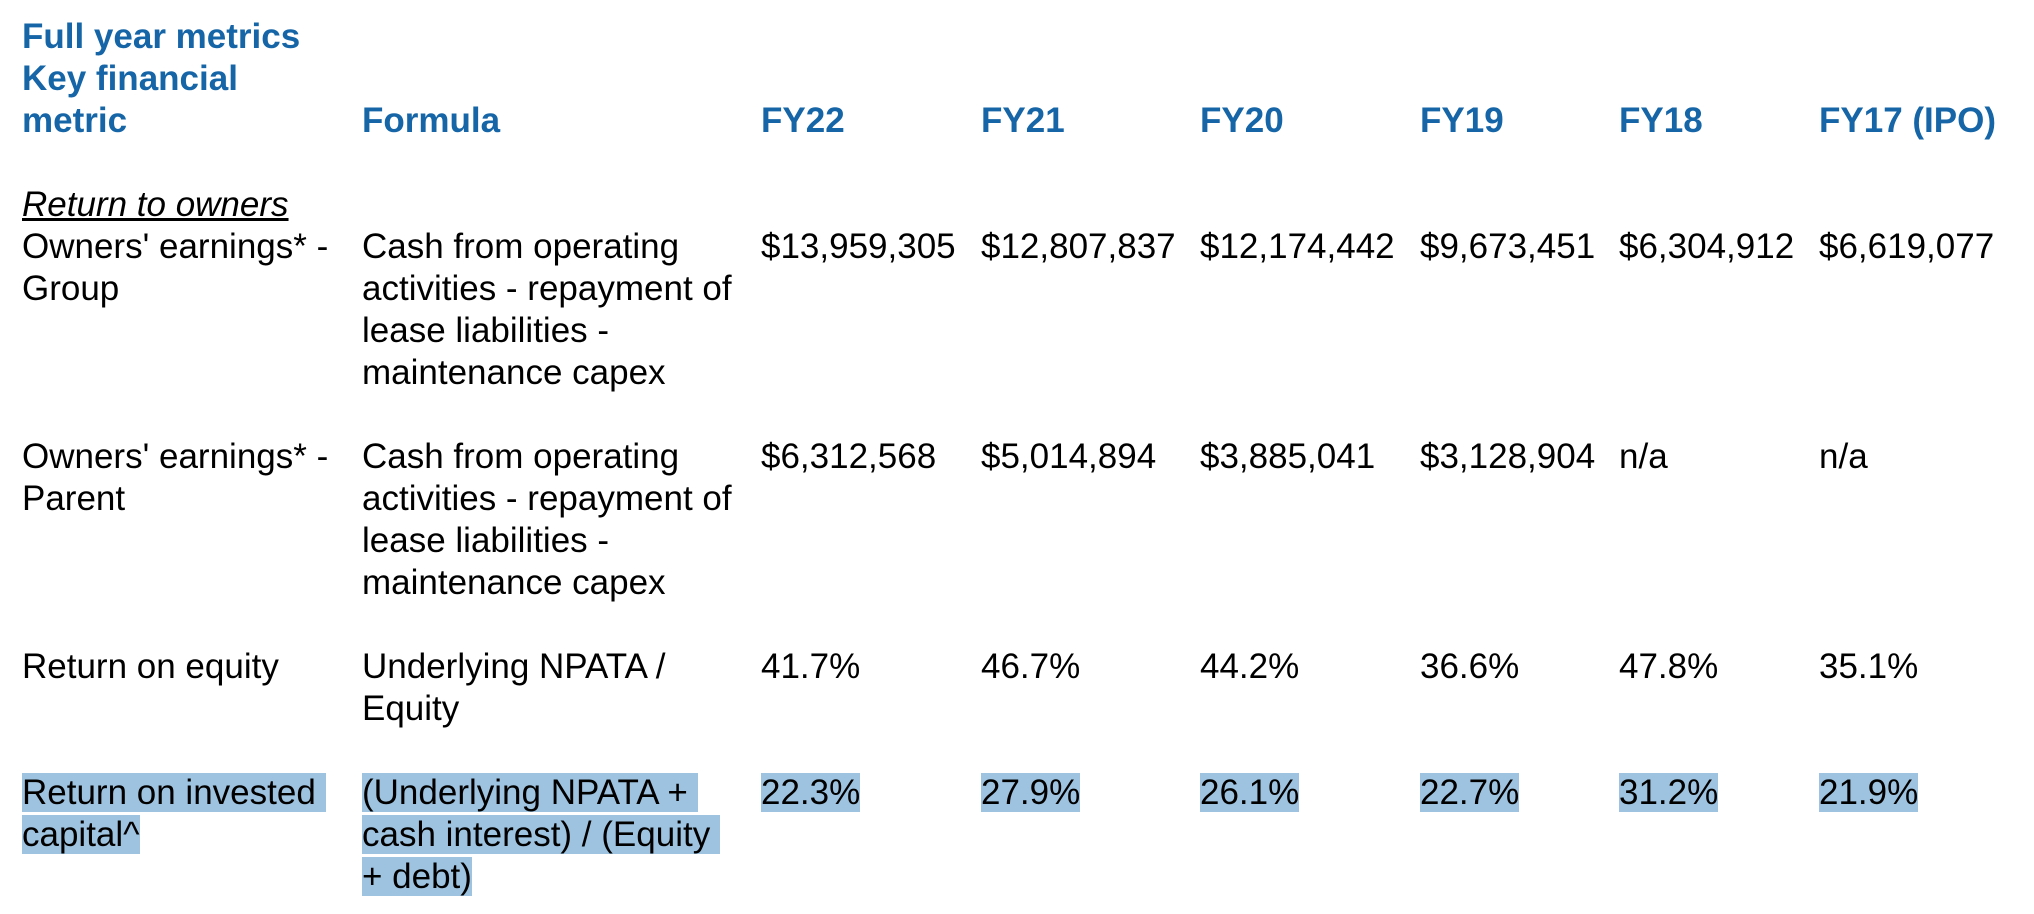 This screenshot has height=914, width=2034. What do you see at coordinates (161, 36) in the screenshot?
I see `title-line: Full year metrics` at bounding box center [161, 36].